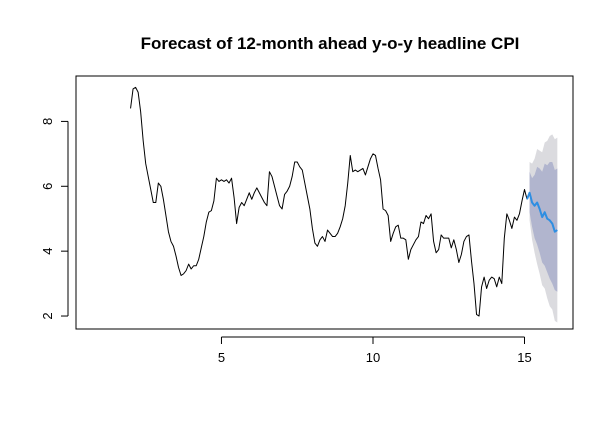 The width and height of the screenshot is (615, 428). I want to click on forecast-line, so click(542, 212).